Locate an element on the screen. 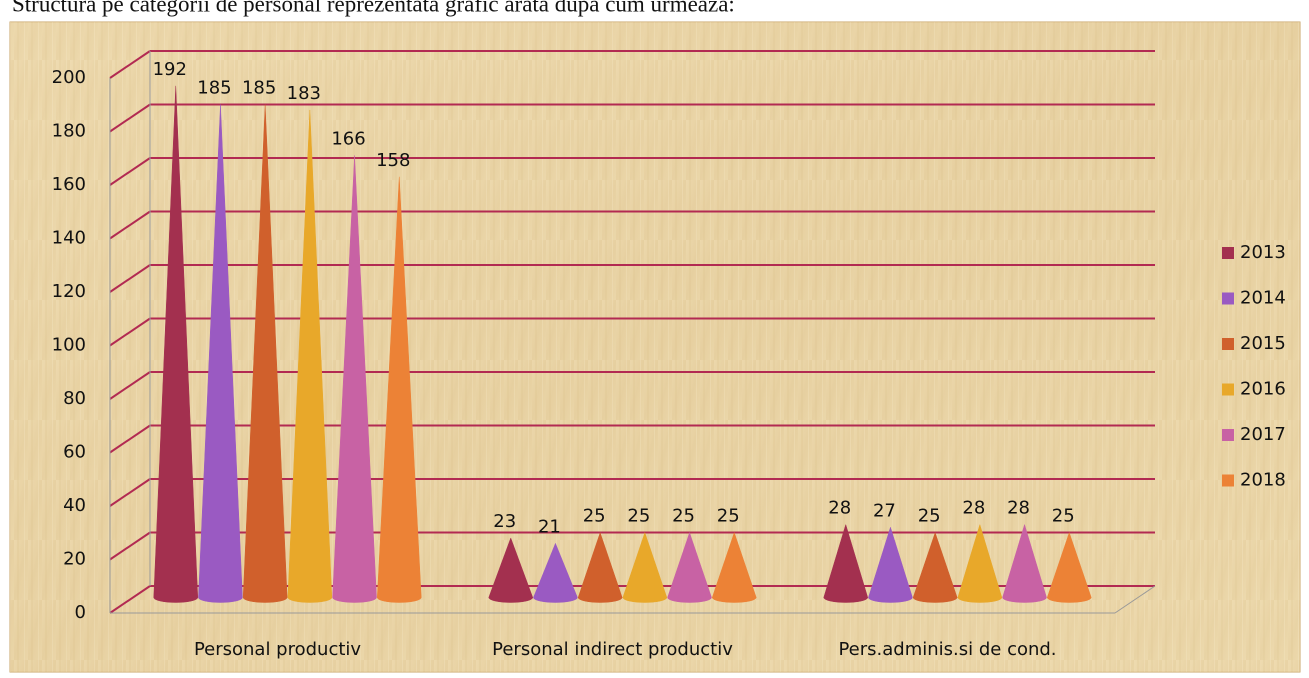 The image size is (1309, 678). data-label: 21 is located at coordinates (549, 526).